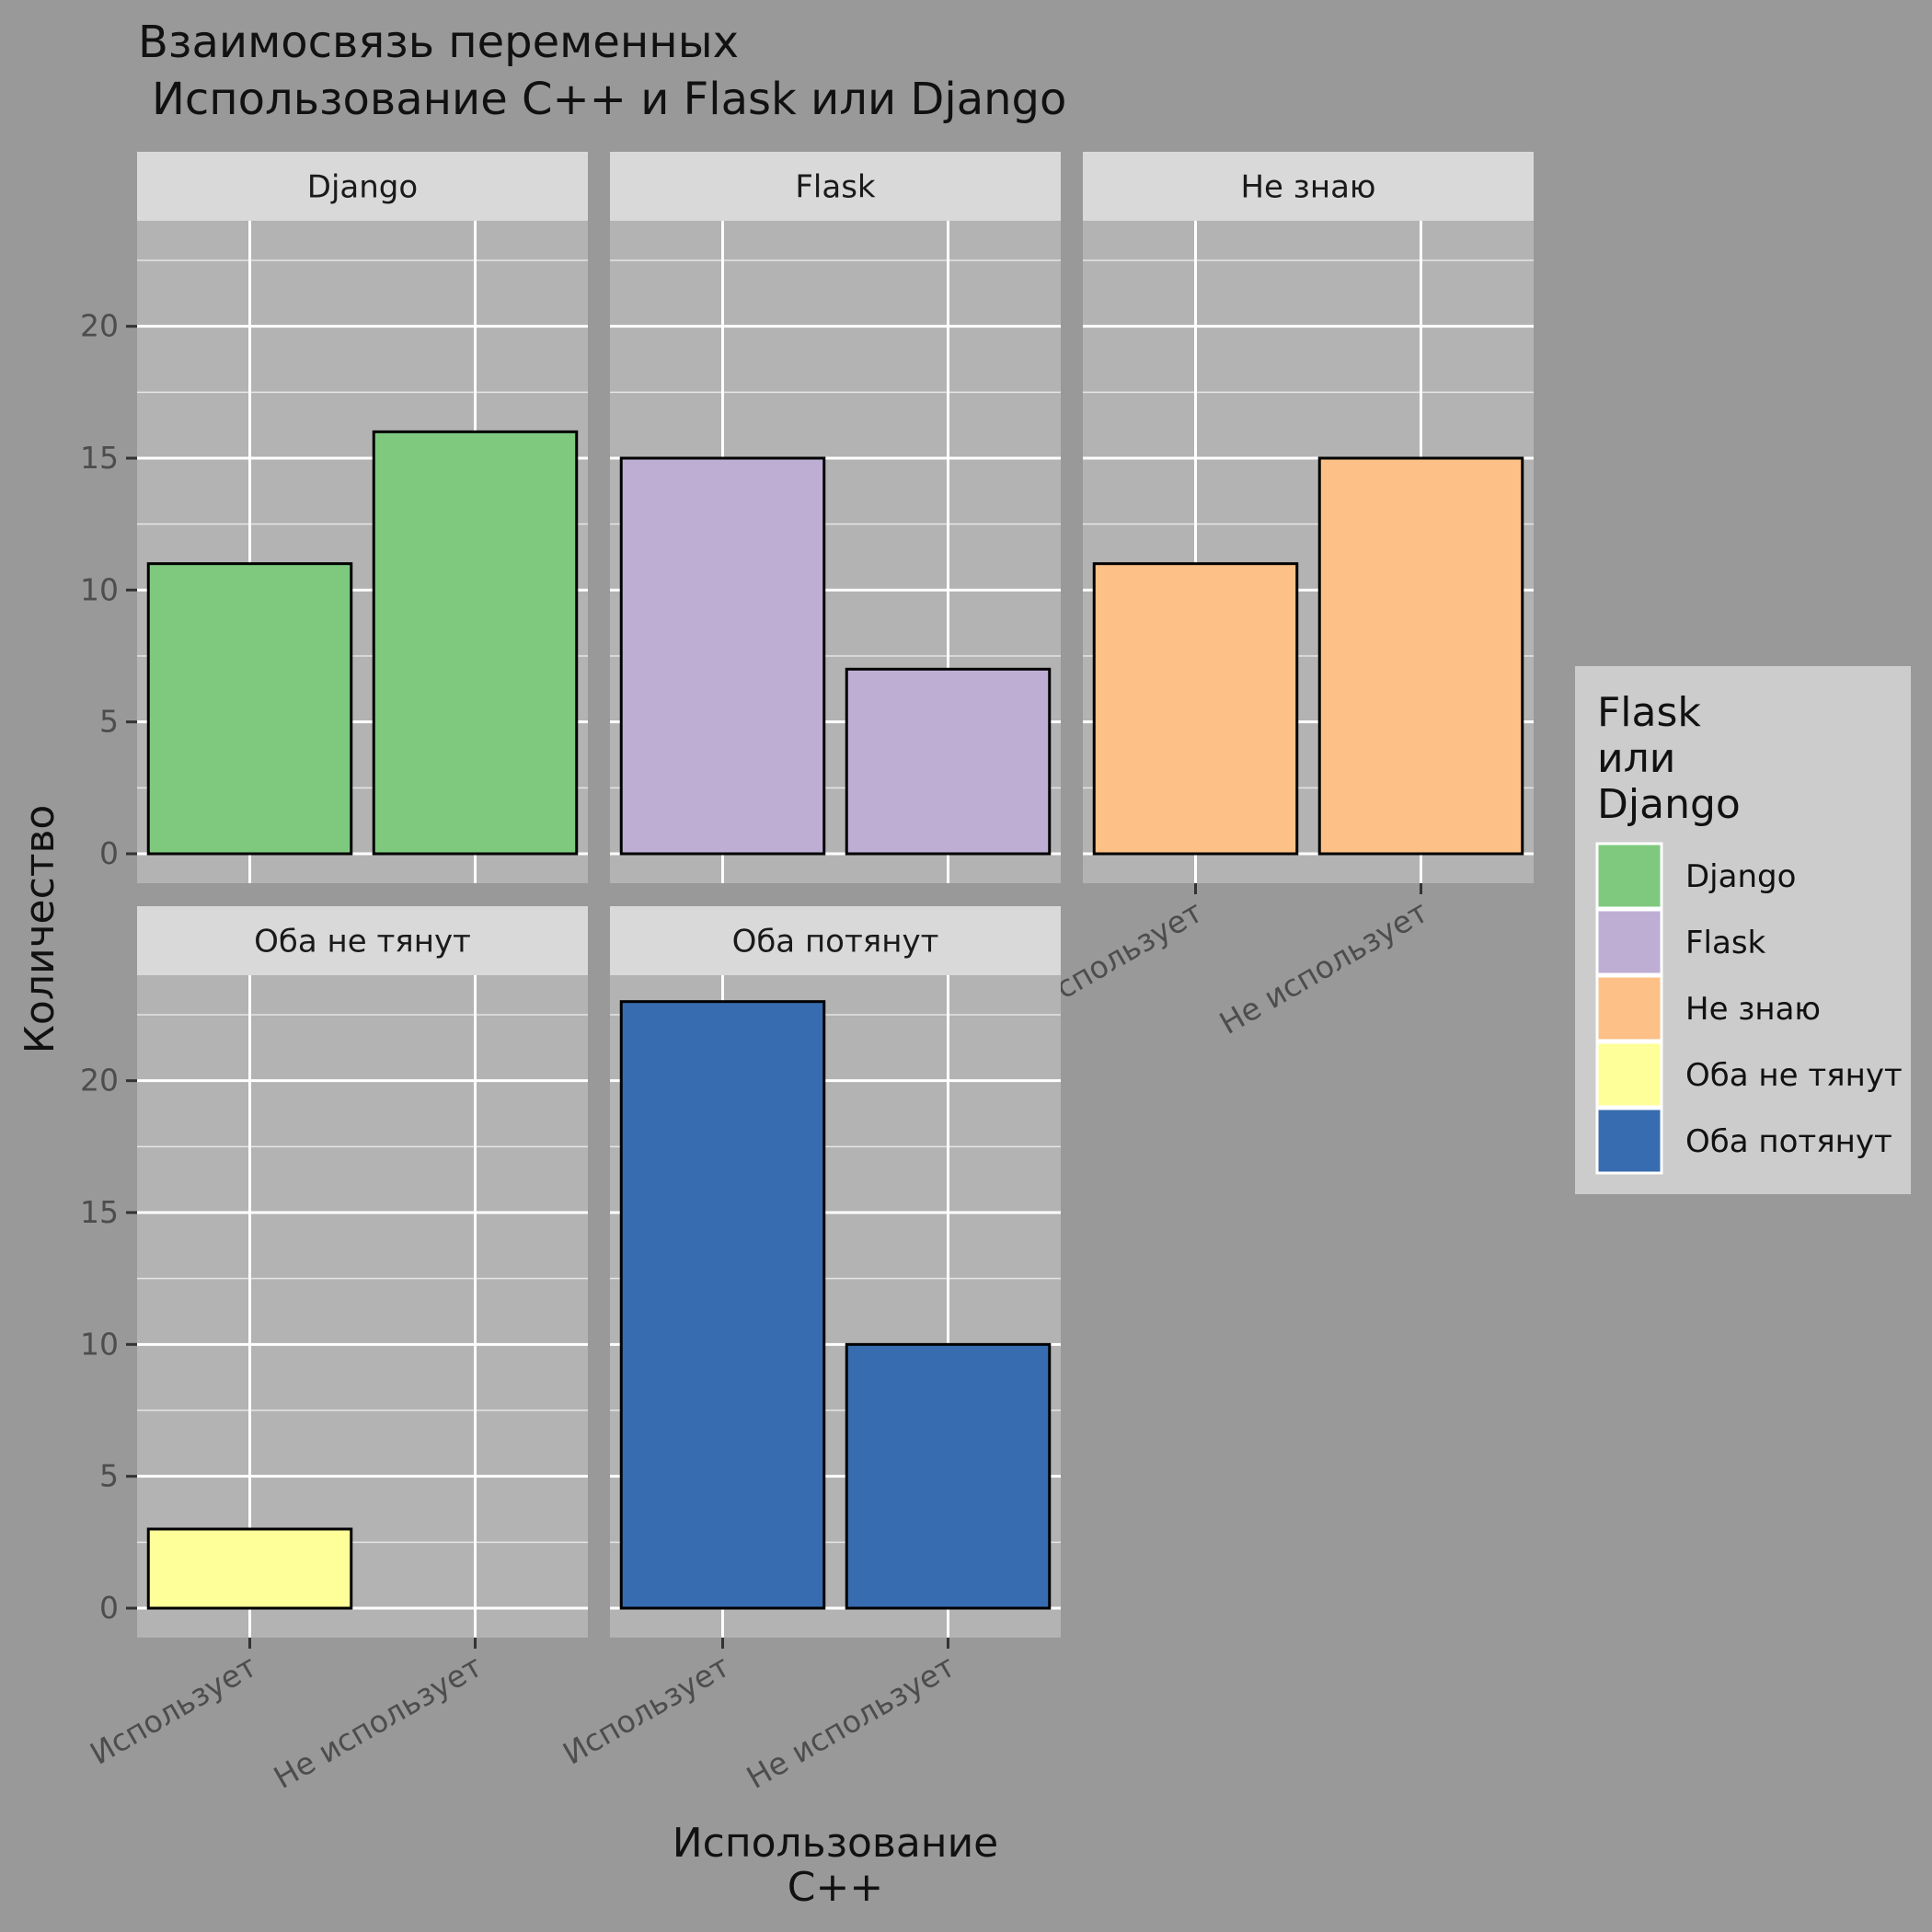  What do you see at coordinates (1649, 712) in the screenshot?
I see `legend-title-line-1: Flask` at bounding box center [1649, 712].